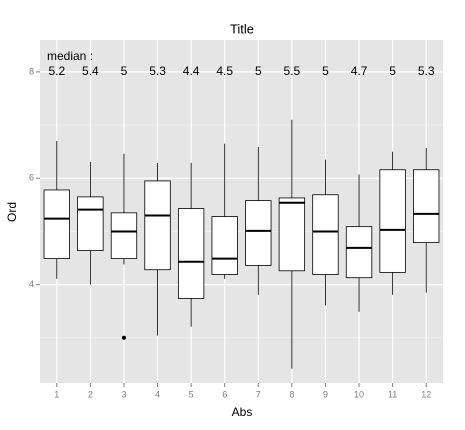 The height and width of the screenshot is (430, 465). What do you see at coordinates (157, 394) in the screenshot?
I see `x-tick-label: 4` at bounding box center [157, 394].